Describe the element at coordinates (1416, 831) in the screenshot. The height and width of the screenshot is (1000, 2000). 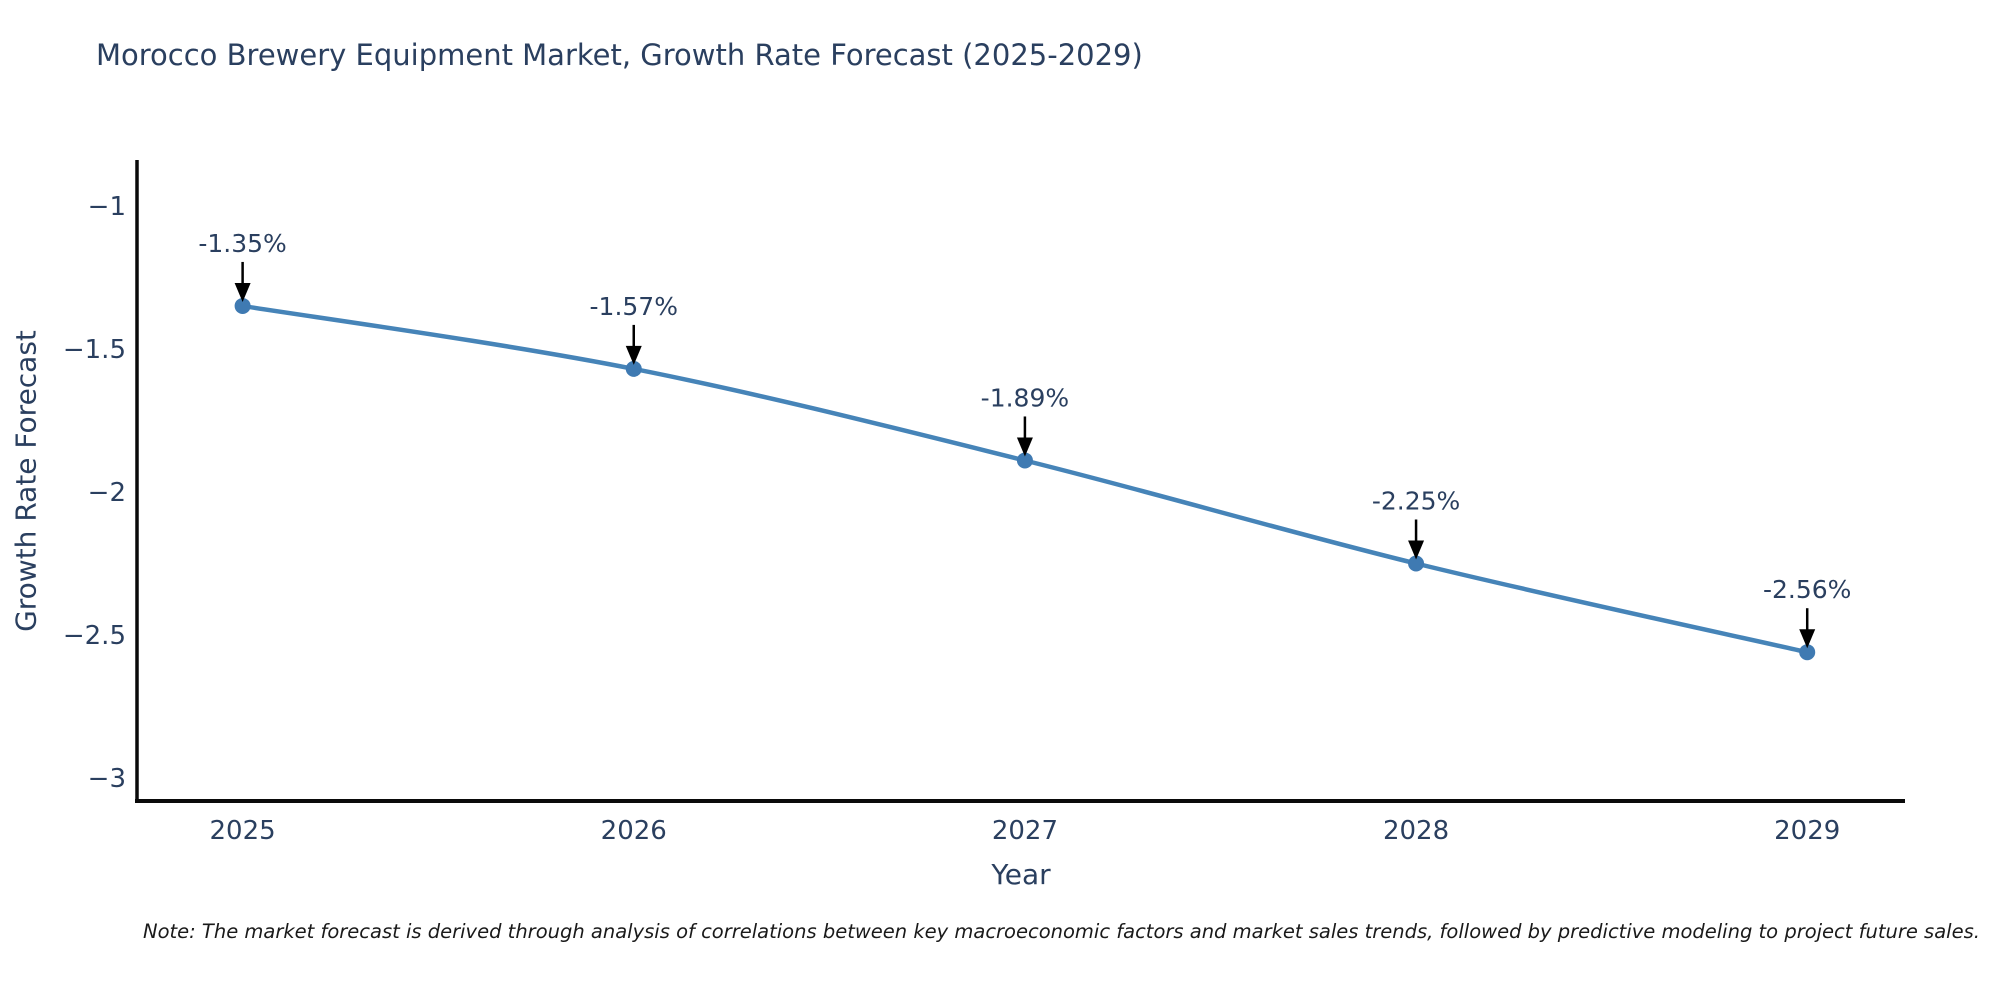
I see `x-tick-label: 2028` at that location.